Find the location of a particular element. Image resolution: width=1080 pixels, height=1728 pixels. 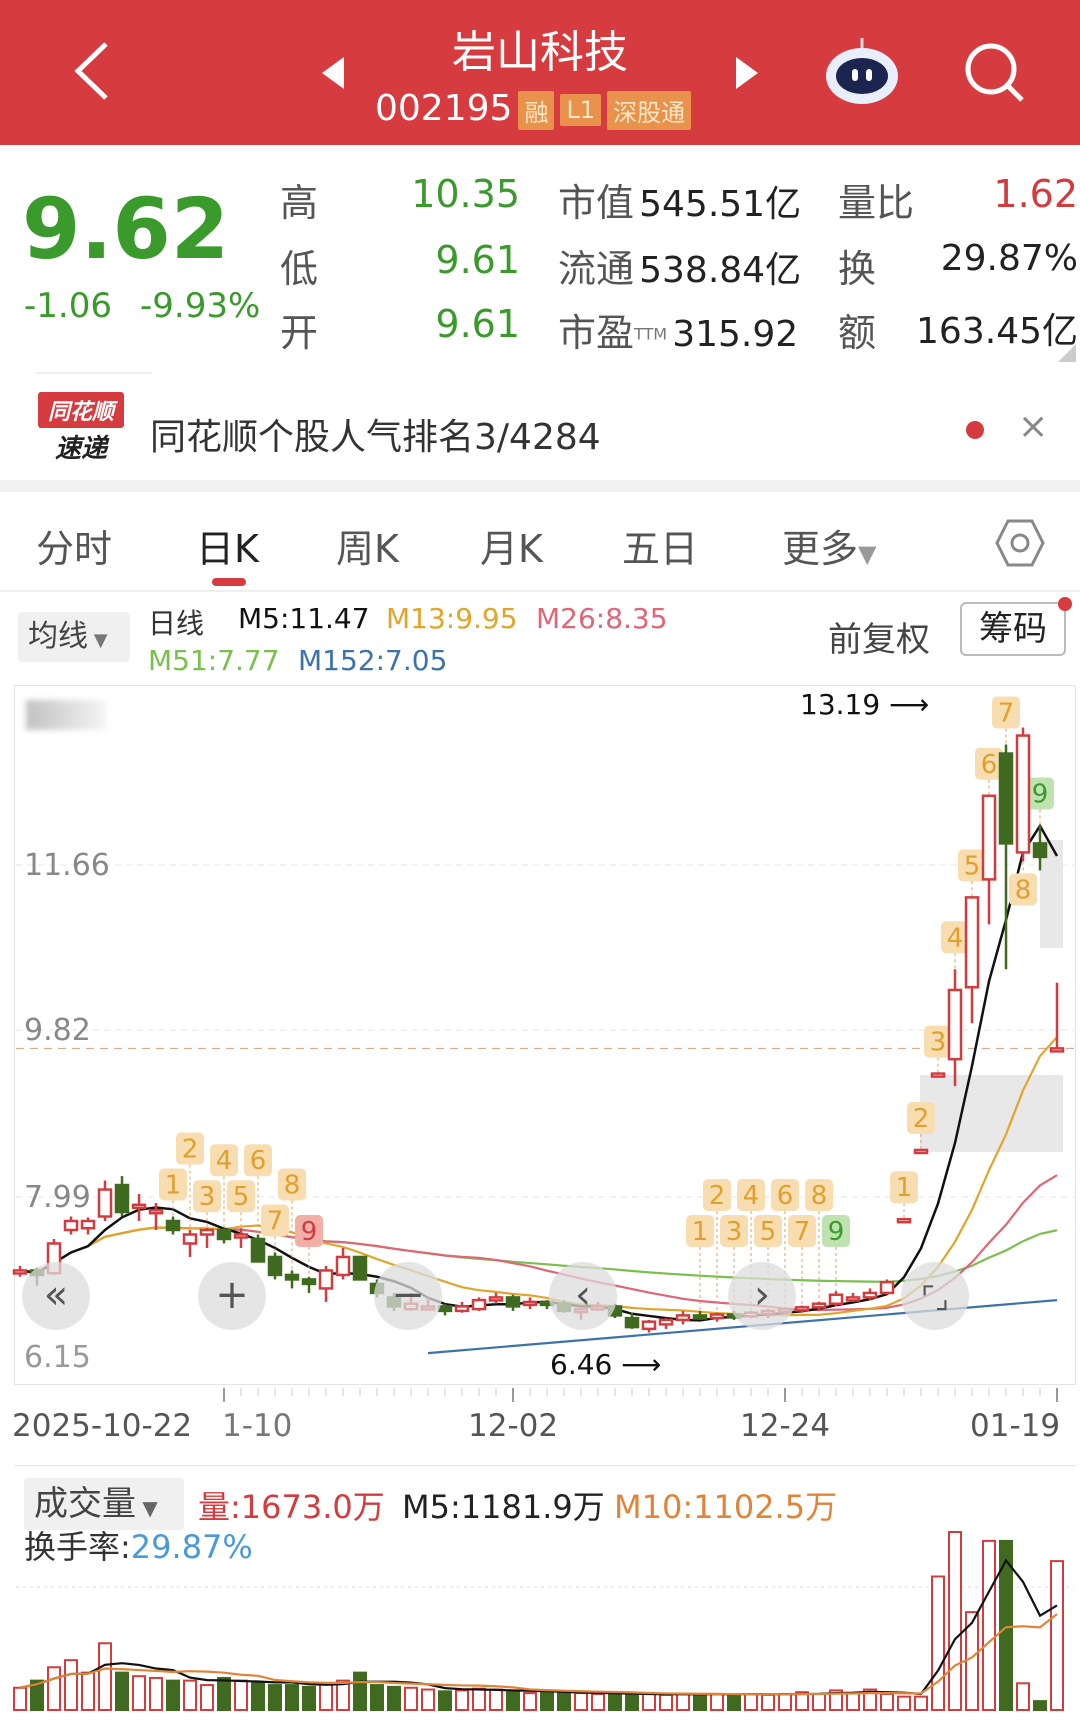

pe-label: 市盈 is located at coordinates (596, 333).